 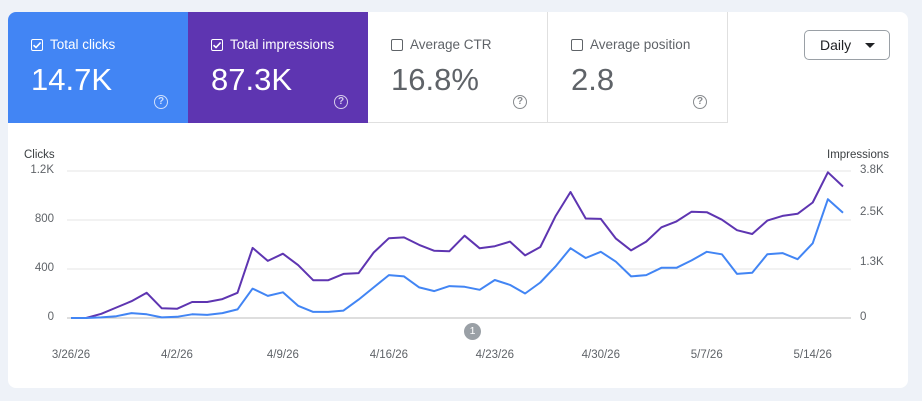 What do you see at coordinates (863, 317) in the screenshot?
I see `right-axis-tick-label: 0` at bounding box center [863, 317].